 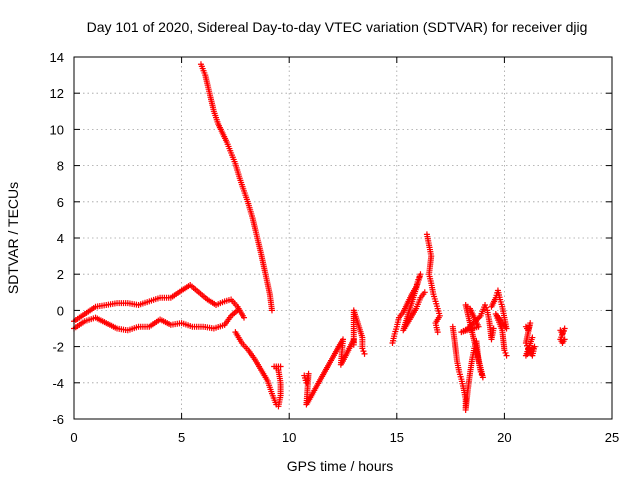 What do you see at coordinates (181, 437) in the screenshot?
I see `x-tick-label: 5` at bounding box center [181, 437].